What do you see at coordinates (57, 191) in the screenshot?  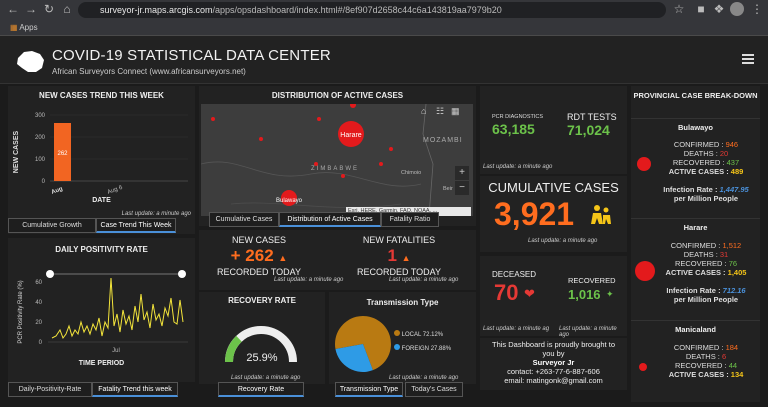 I see `trend-xtick: Aug` at bounding box center [57, 191].